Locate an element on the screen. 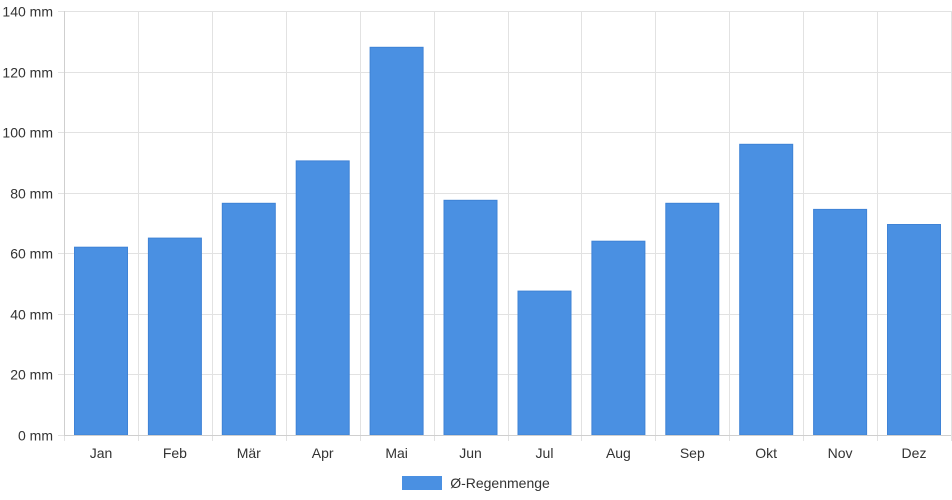 The image size is (952, 500). x-tick-label: Feb is located at coordinates (175, 453).